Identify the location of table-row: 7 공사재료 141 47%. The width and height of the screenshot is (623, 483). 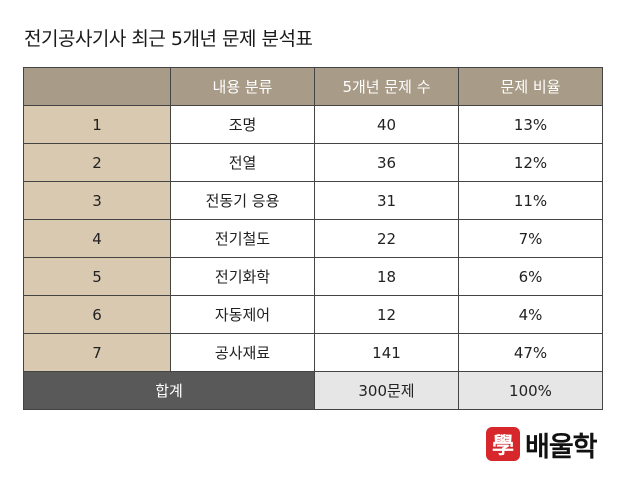
(313, 352).